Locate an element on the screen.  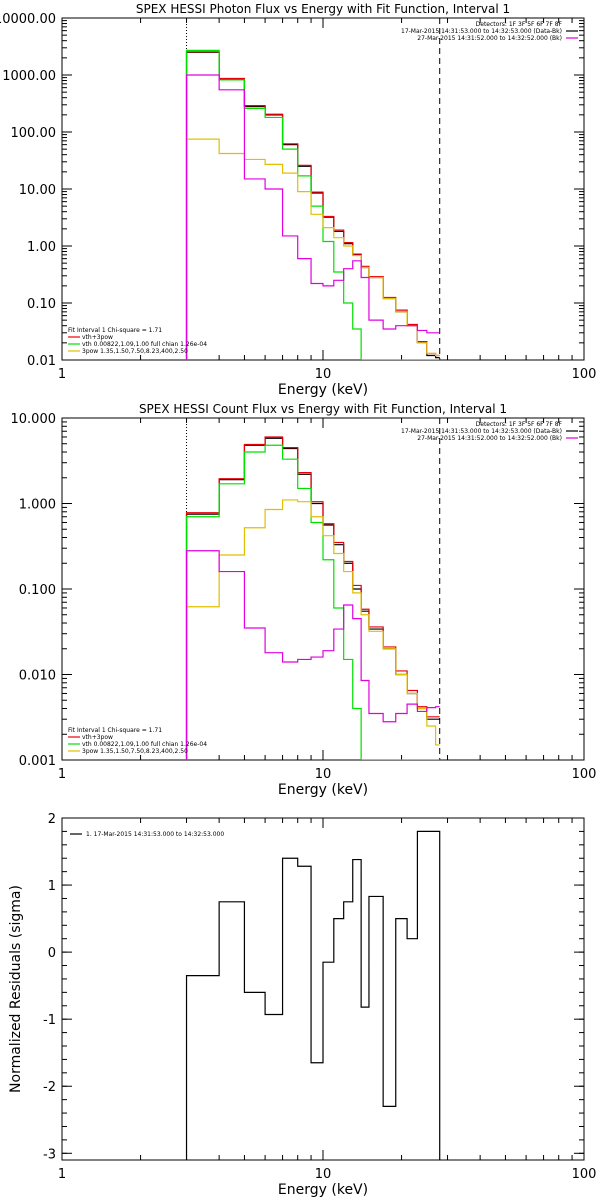
y-tick-label: 10000.00 is located at coordinates (28, 19).